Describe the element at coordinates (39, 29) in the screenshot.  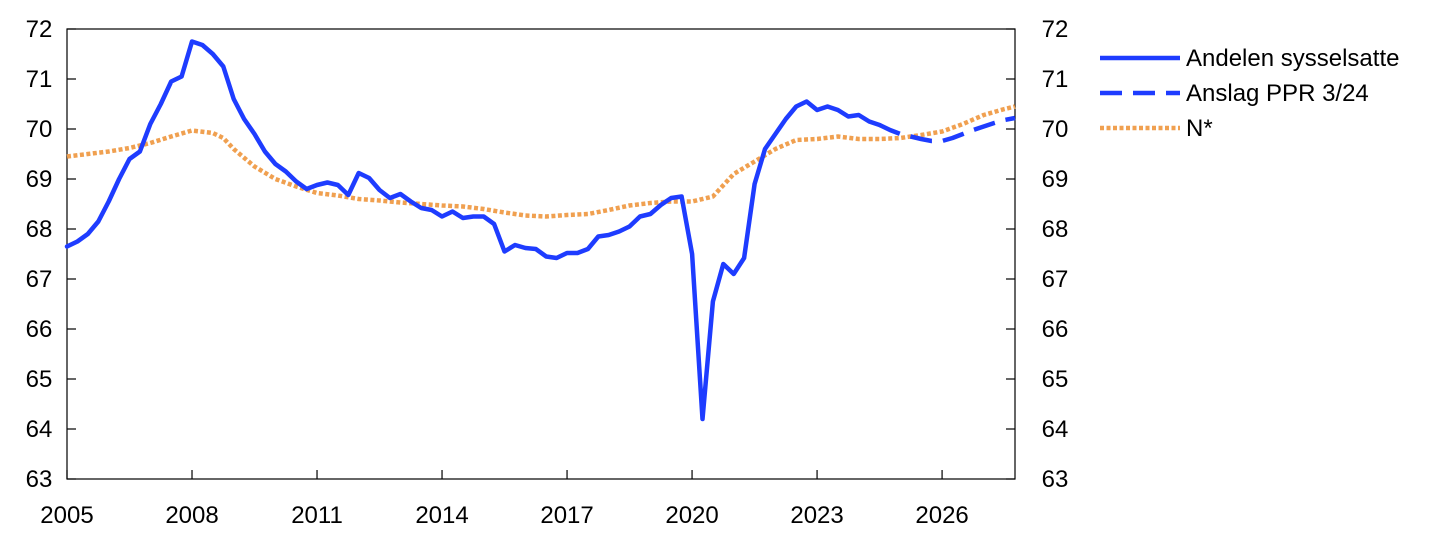
I see `y-tick-label-left: 72` at that location.